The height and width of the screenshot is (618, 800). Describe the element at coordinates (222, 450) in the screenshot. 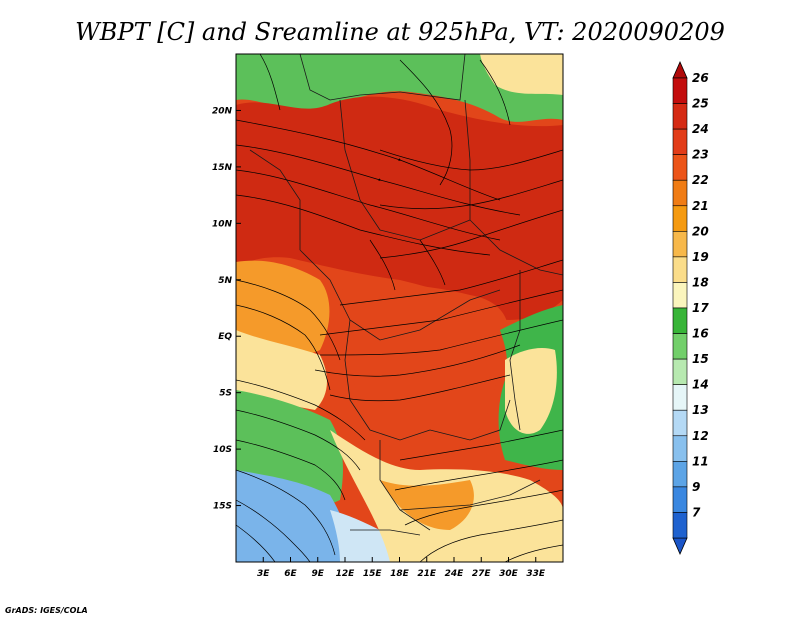

I see `y-tick-label: 10S` at that location.